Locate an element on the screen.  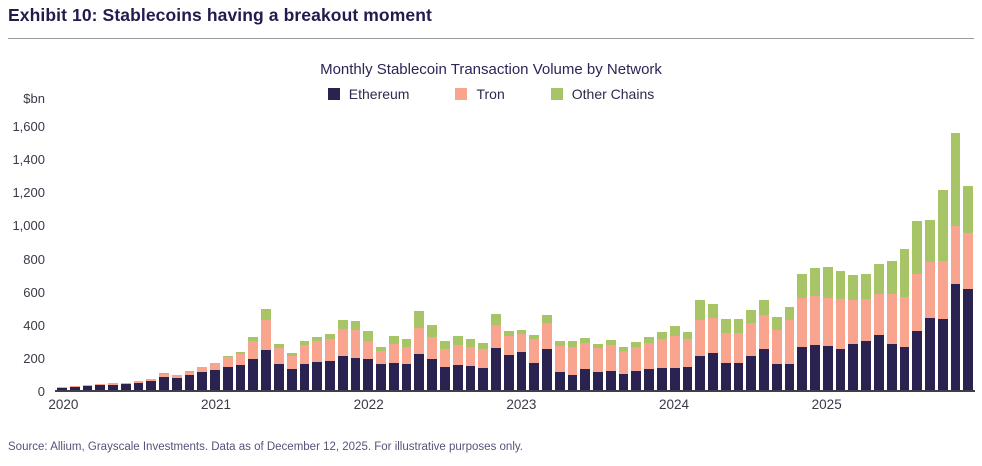
x-tick-label-2020: 2020 is located at coordinates (63, 404).